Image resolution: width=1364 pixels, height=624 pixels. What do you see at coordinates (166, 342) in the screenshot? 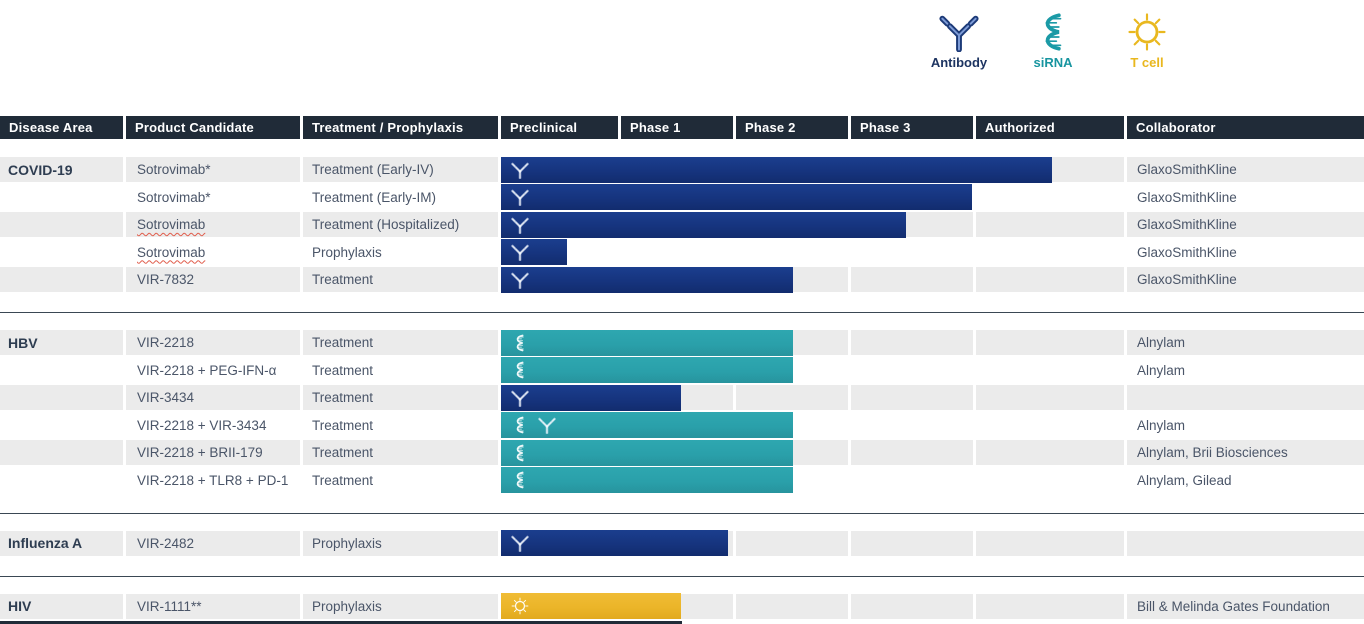
I see `product-candidate-label: VIR-2218` at bounding box center [166, 342].